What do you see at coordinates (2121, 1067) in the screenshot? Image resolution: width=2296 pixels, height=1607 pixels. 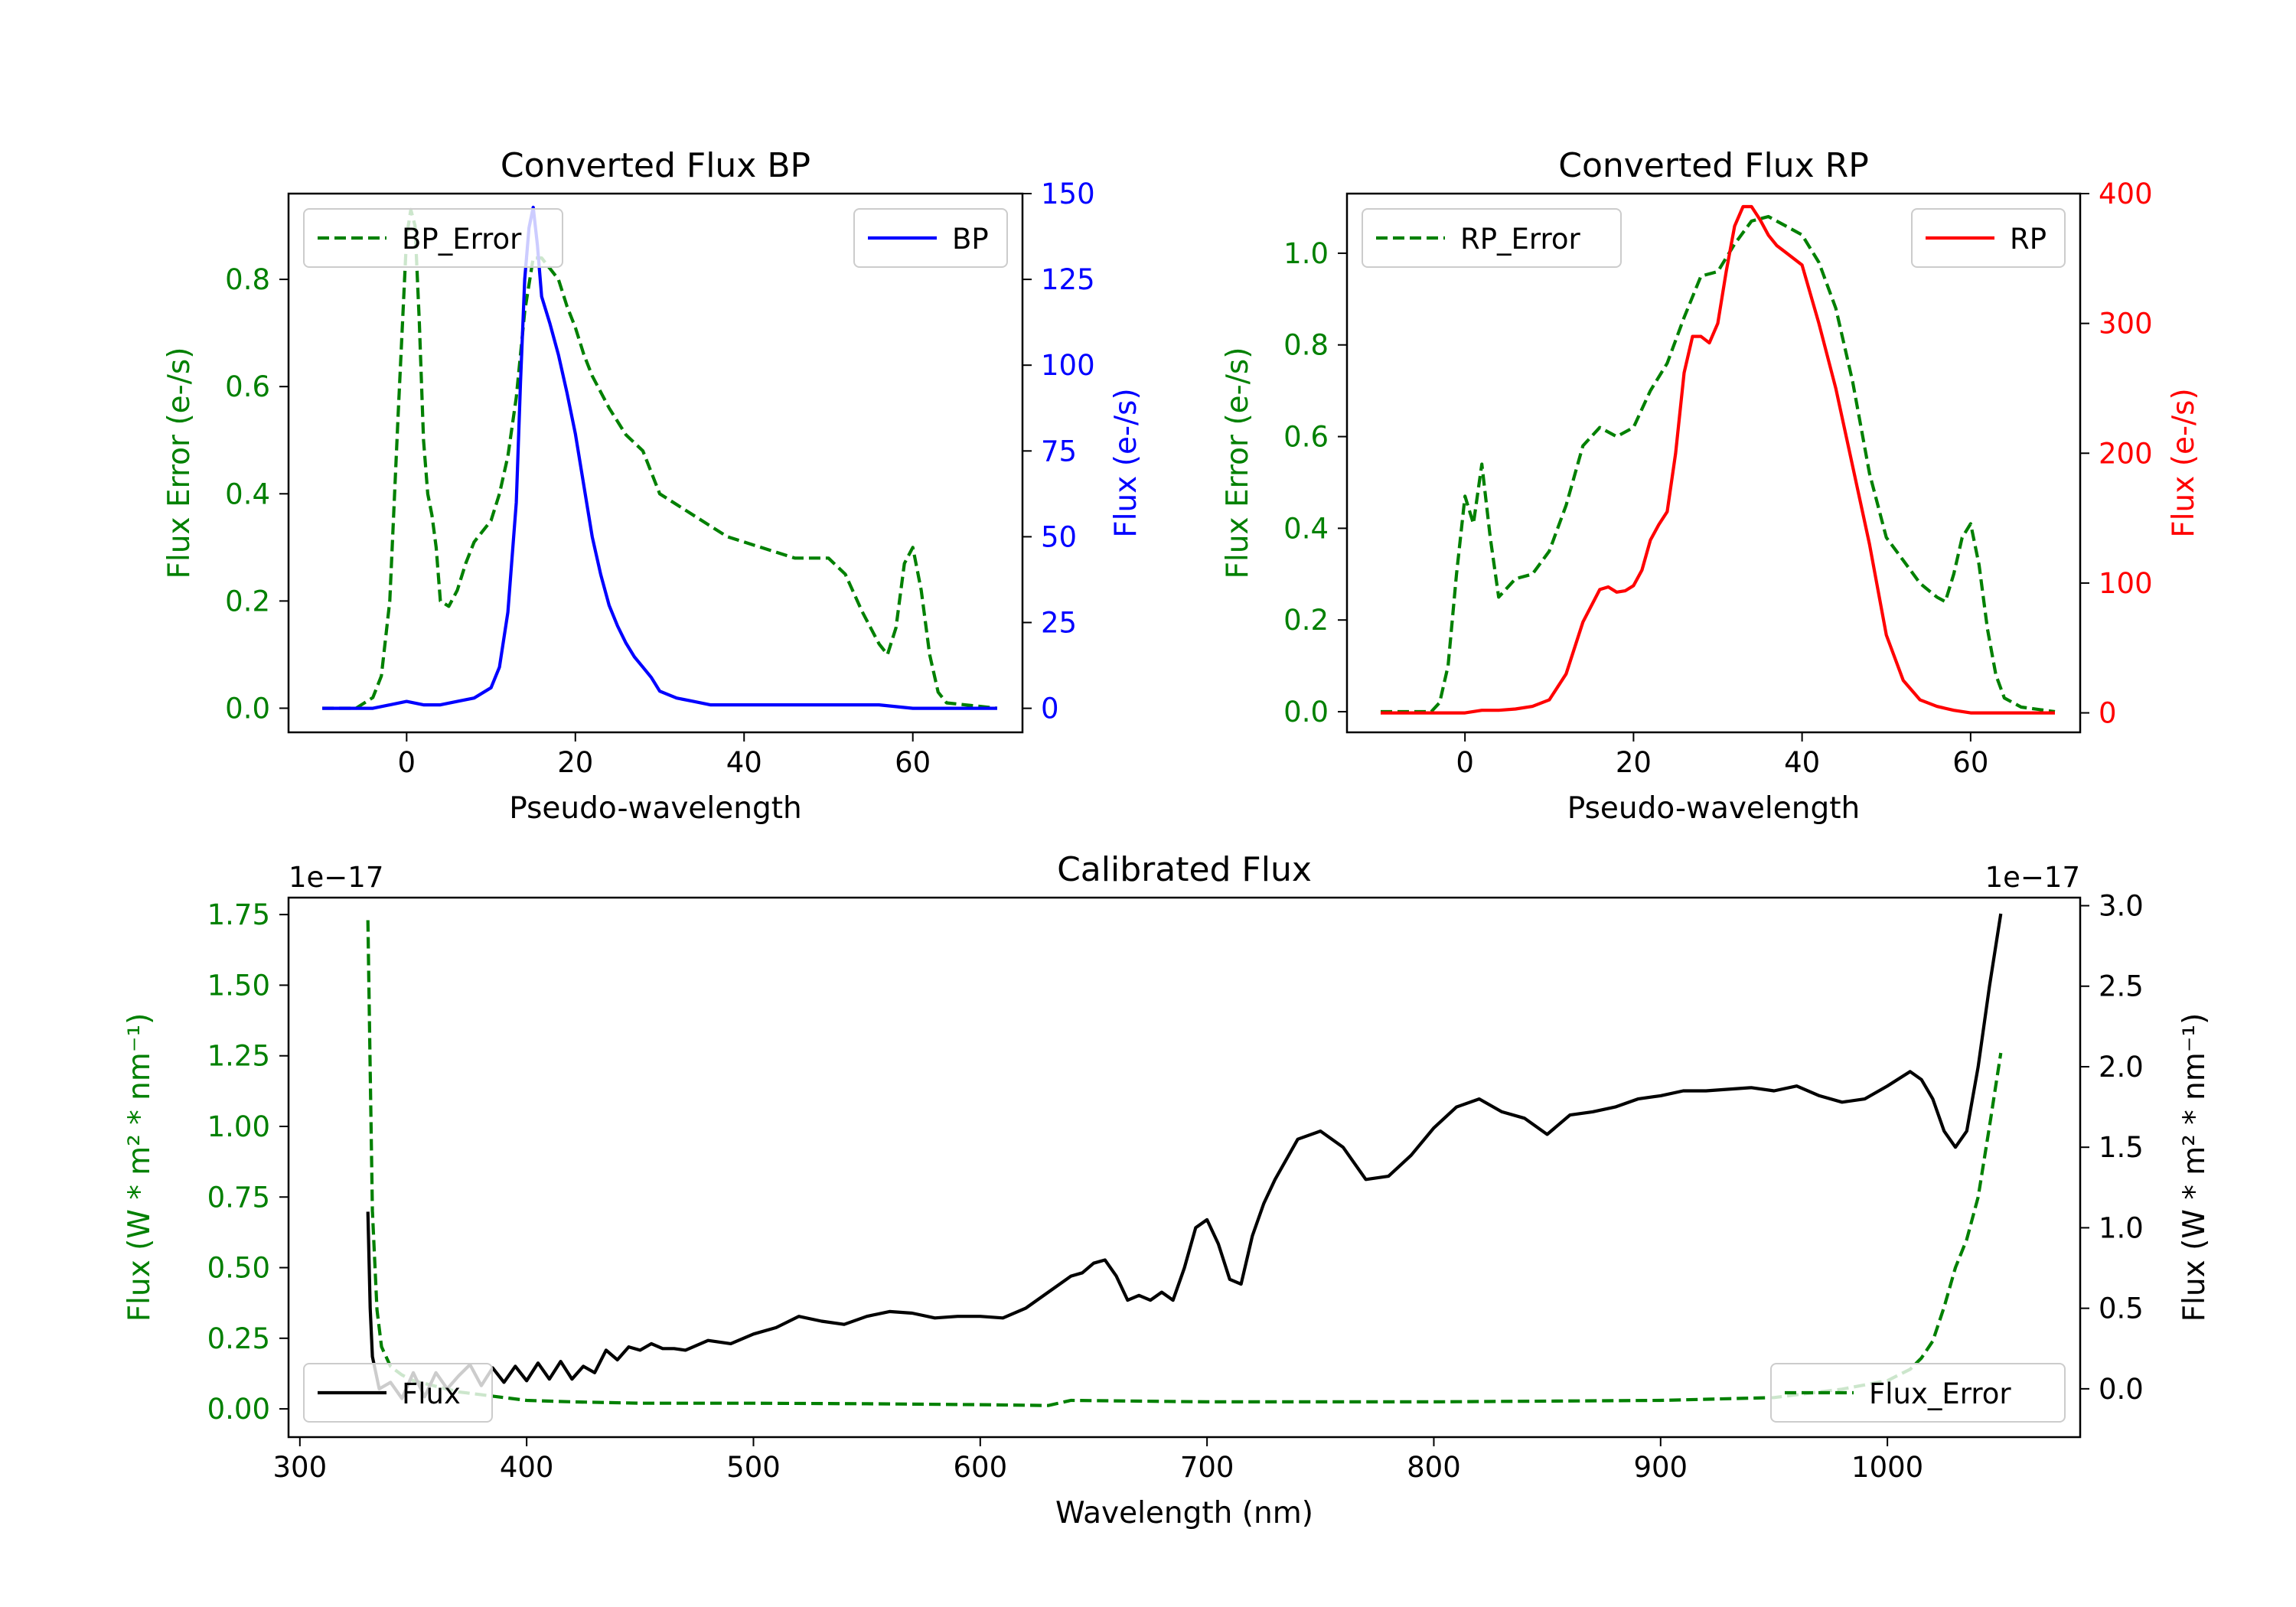 I see `y-right-tick-label: 2.0` at bounding box center [2121, 1067].